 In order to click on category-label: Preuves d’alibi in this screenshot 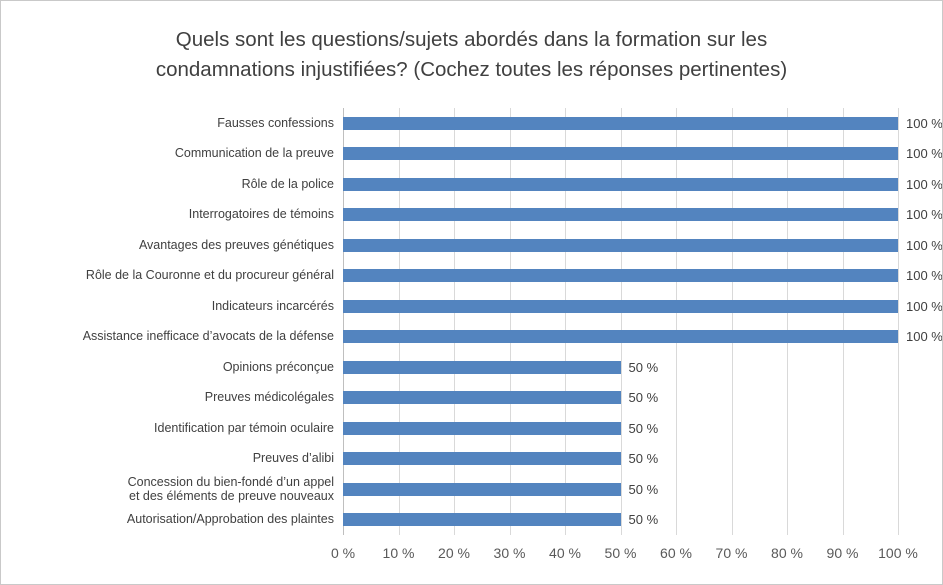, I will do `click(293, 458)`.